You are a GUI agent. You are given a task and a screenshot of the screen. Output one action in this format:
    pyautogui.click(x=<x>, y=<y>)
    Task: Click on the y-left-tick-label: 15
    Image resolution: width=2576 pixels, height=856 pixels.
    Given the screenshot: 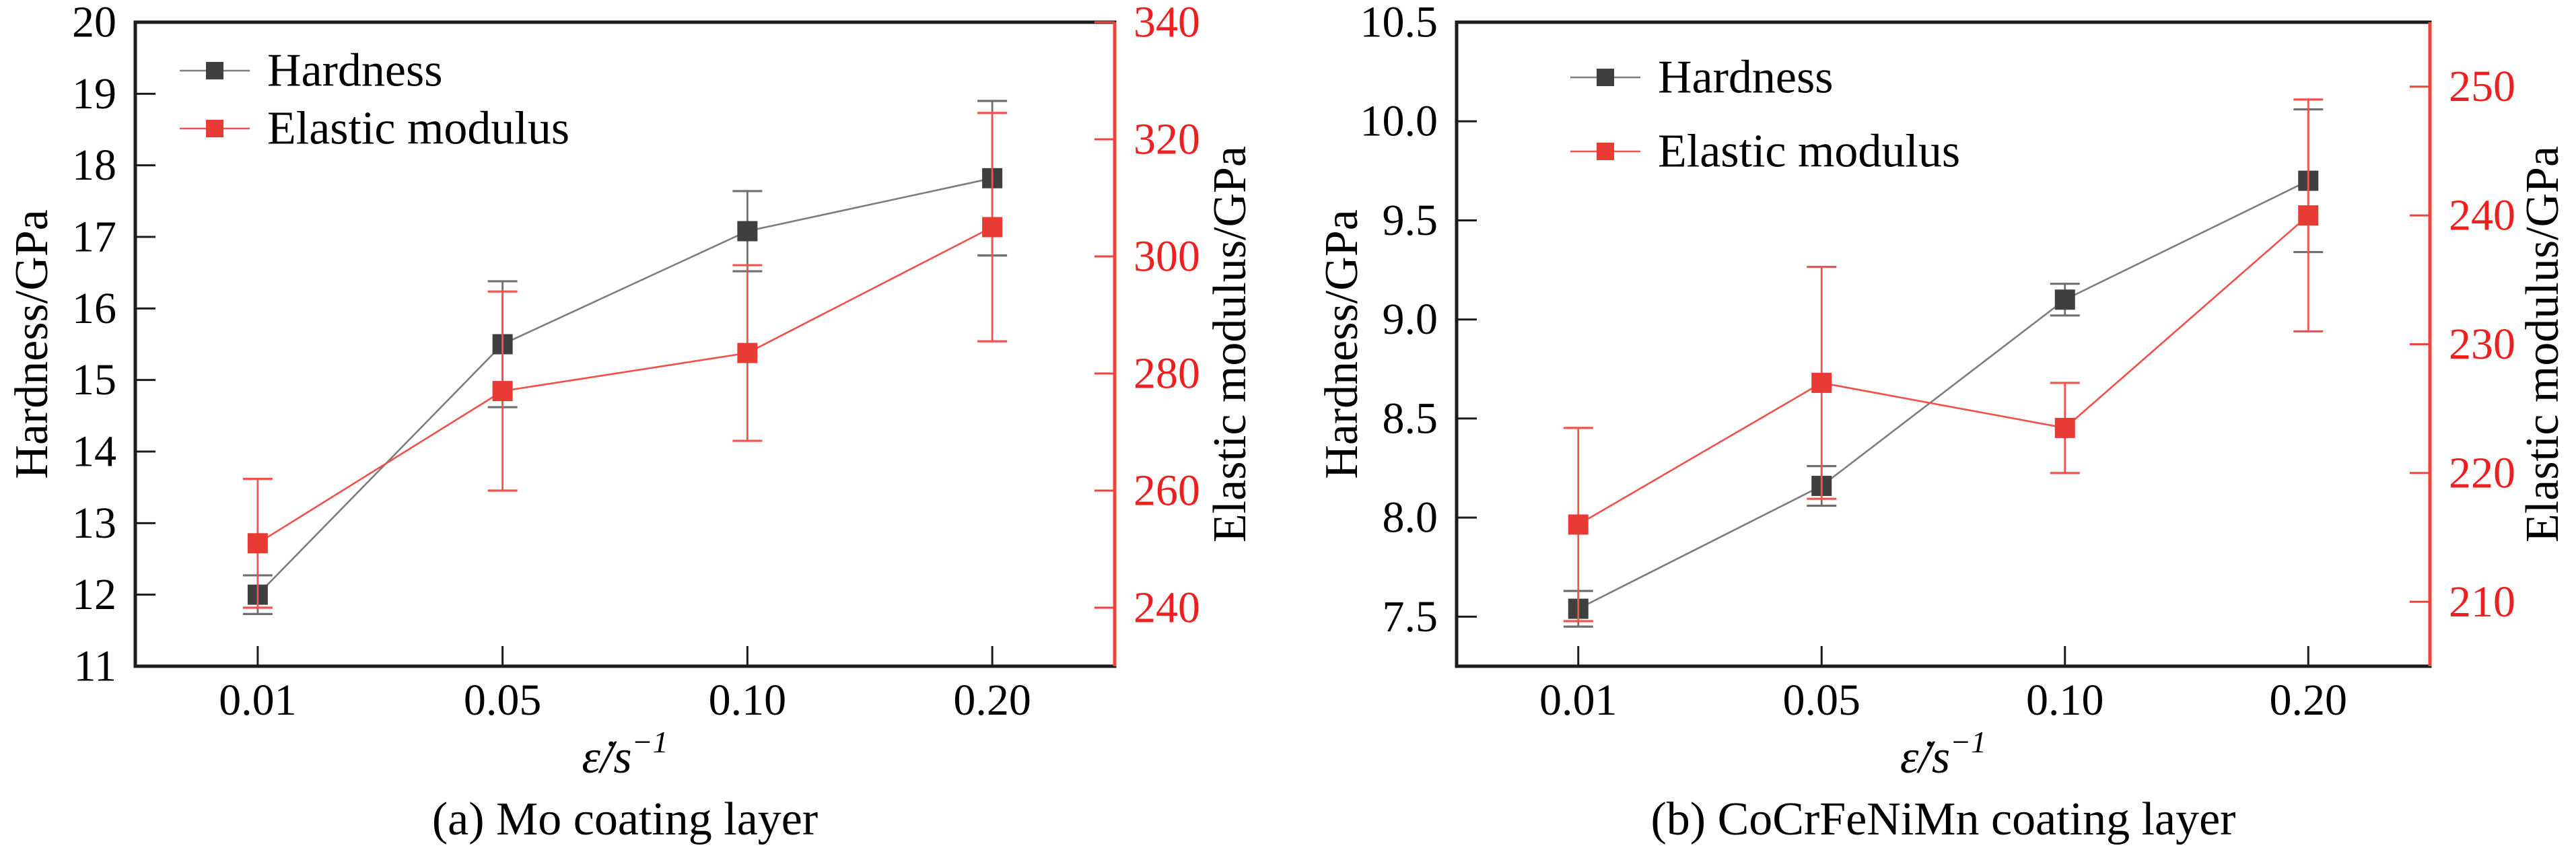 What is the action you would take?
    pyautogui.click(x=94, y=379)
    